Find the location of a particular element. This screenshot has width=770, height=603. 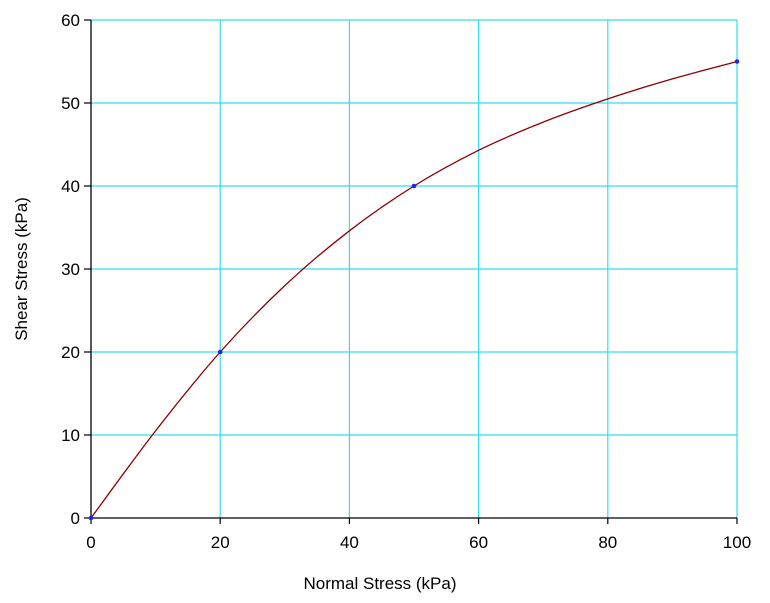

y-tick-label: 10 is located at coordinates (70, 435).